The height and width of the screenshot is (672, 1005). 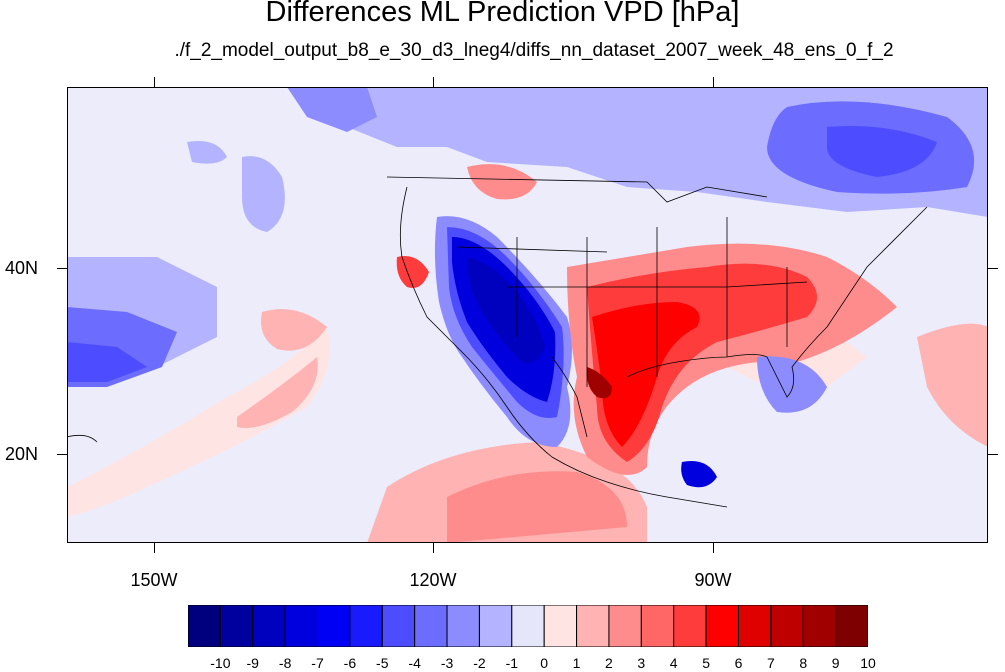 What do you see at coordinates (332, 109) in the screenshot?
I see `alaska-blue-area` at bounding box center [332, 109].